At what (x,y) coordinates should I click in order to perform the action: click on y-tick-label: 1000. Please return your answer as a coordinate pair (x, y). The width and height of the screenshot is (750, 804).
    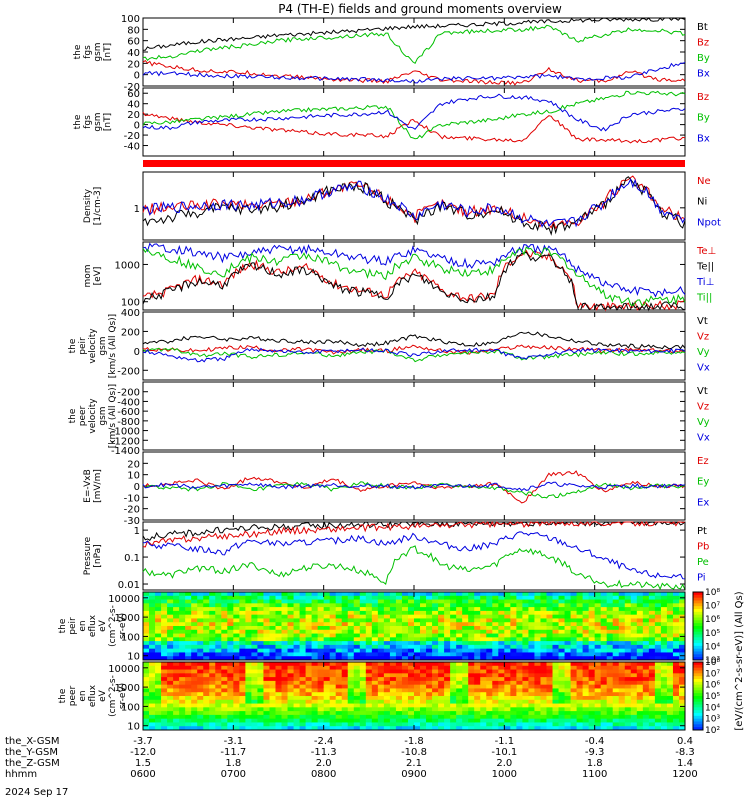
    Looking at the image, I should click on (127, 265).